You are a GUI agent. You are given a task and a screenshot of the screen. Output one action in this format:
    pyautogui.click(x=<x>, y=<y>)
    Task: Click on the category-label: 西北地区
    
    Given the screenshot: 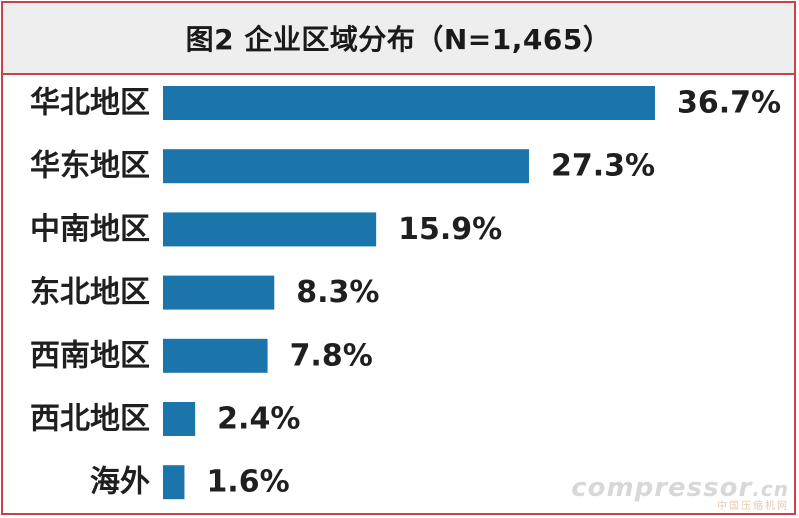 What is the action you would take?
    pyautogui.click(x=90, y=419)
    